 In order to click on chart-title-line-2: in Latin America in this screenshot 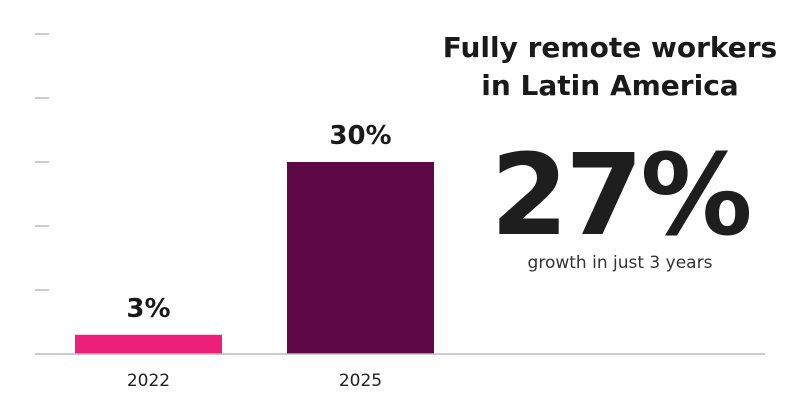, I will do `click(610, 85)`.